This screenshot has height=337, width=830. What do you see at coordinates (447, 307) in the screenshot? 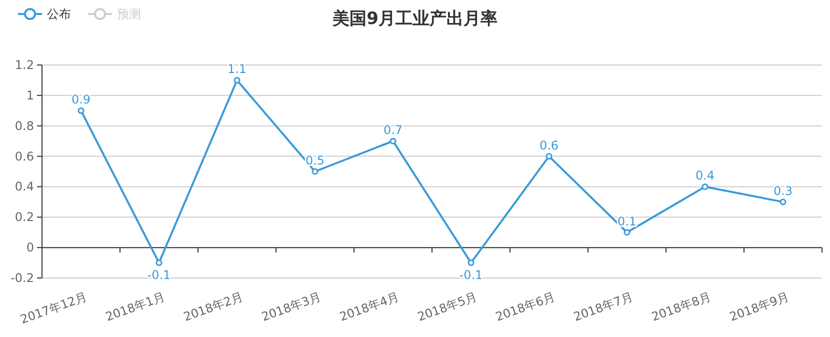
I see `x-tick-label: 2018年5月` at bounding box center [447, 307].